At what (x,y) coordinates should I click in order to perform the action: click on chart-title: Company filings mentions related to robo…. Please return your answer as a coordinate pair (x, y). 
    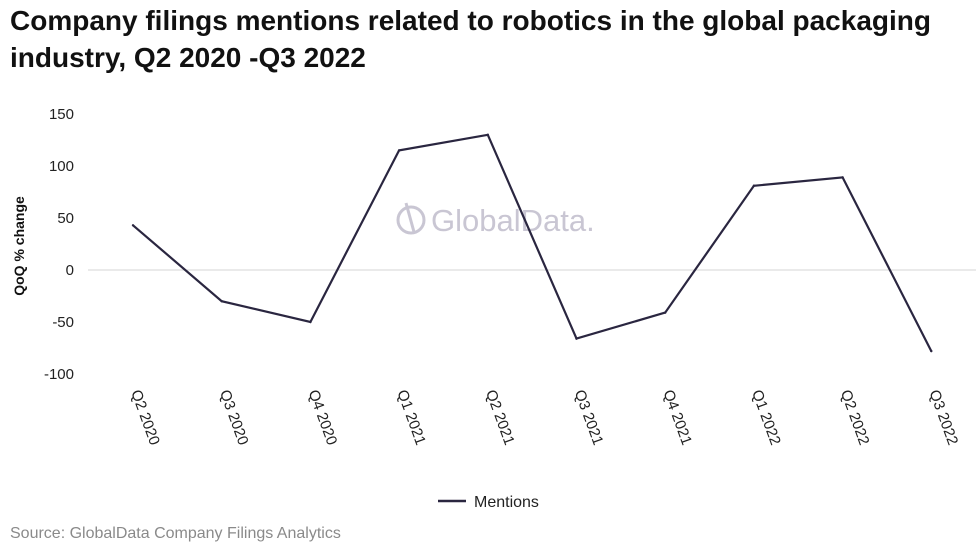
    Looking at the image, I should click on (470, 39).